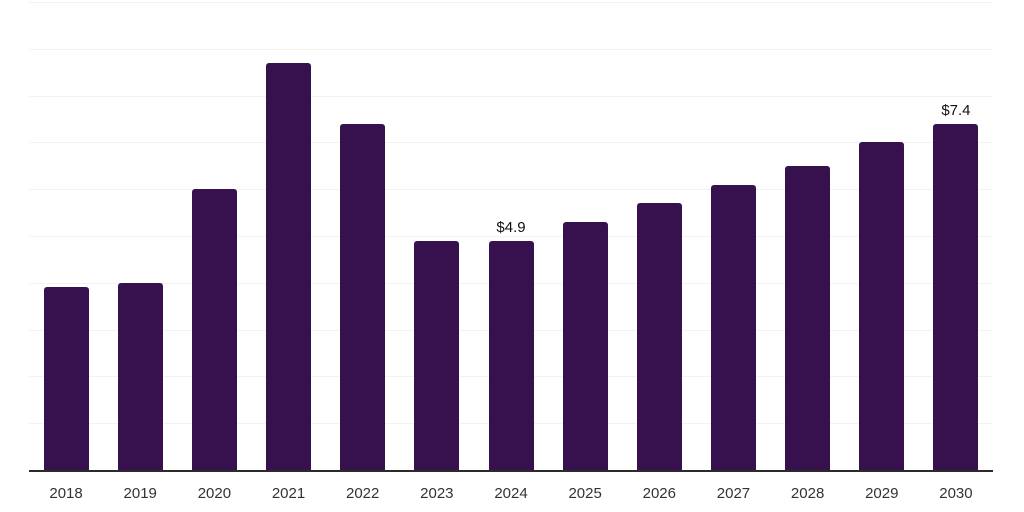 The height and width of the screenshot is (512, 1024). I want to click on bar-2023, so click(437, 355).